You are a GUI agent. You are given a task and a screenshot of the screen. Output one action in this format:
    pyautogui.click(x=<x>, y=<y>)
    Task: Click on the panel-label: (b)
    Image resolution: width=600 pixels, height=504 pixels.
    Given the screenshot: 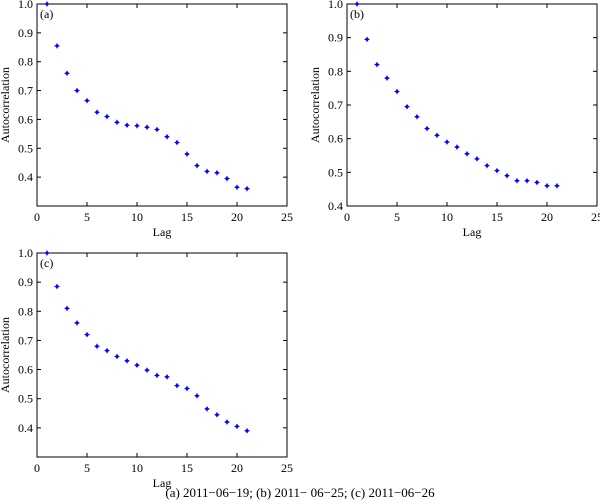 What is the action you would take?
    pyautogui.click(x=357, y=14)
    